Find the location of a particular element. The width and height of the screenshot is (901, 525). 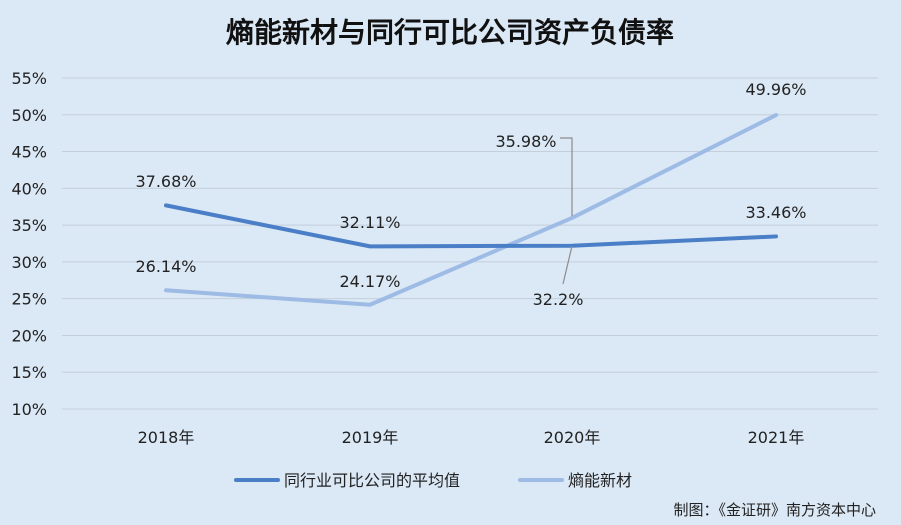

chart-title: 熵能新材与同行可比公司资产负债率 is located at coordinates (449, 32).